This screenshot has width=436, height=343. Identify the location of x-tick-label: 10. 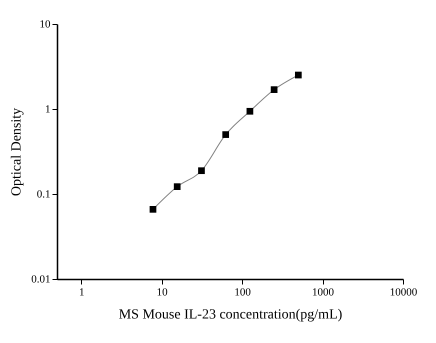
(162, 292).